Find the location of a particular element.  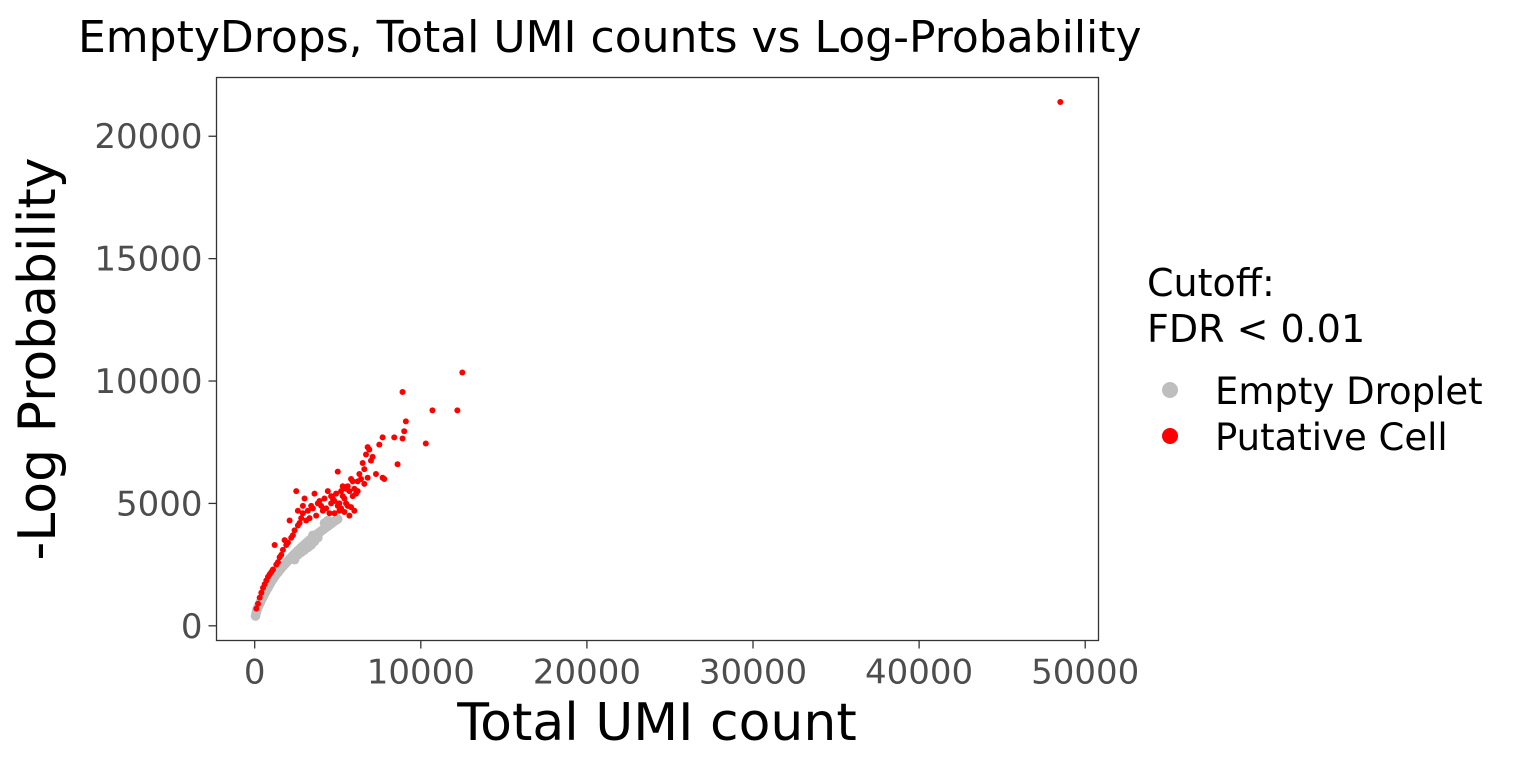

y-axis-title: -Log Probability is located at coordinates (38, 358).